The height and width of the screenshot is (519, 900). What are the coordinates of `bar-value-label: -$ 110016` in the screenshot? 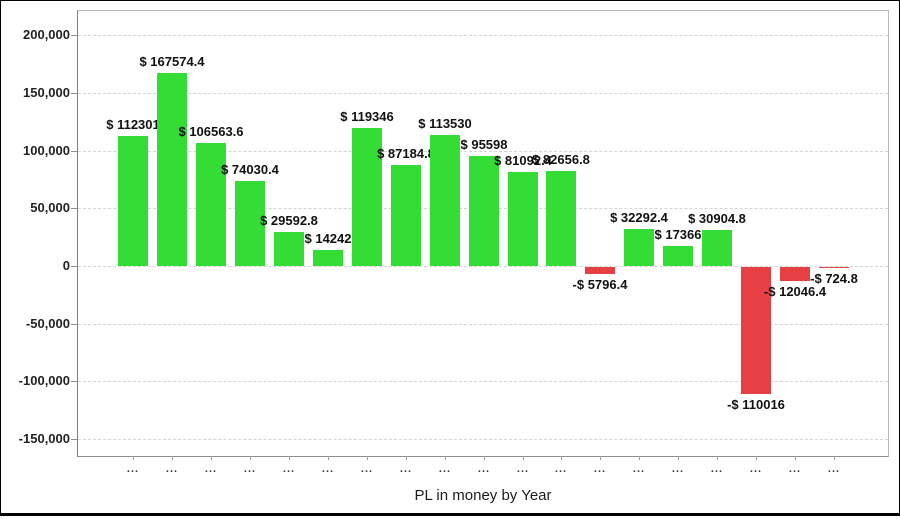 It's located at (756, 404).